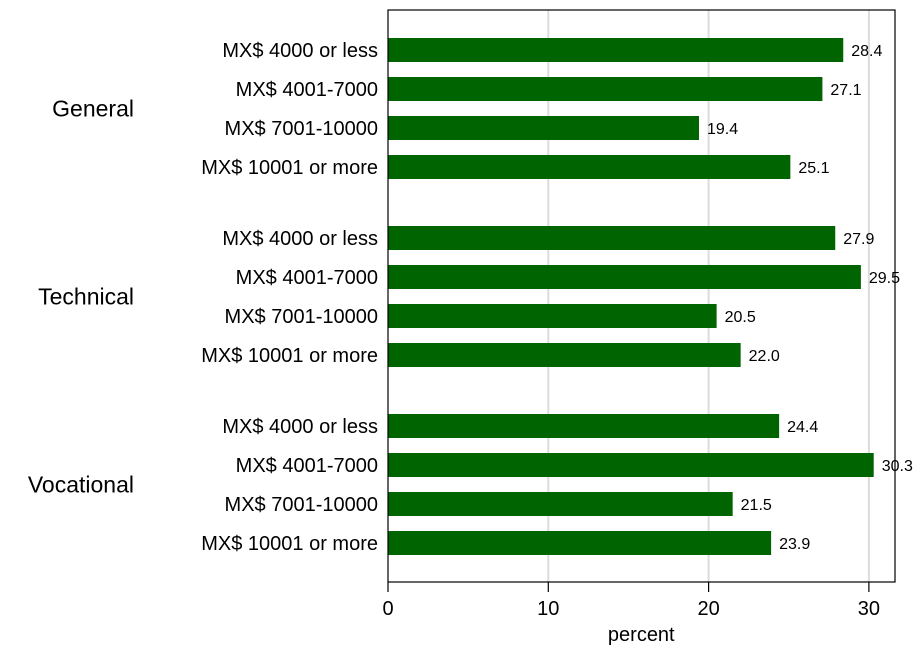 The height and width of the screenshot is (650, 922). I want to click on value-label: 21.5, so click(756, 505).